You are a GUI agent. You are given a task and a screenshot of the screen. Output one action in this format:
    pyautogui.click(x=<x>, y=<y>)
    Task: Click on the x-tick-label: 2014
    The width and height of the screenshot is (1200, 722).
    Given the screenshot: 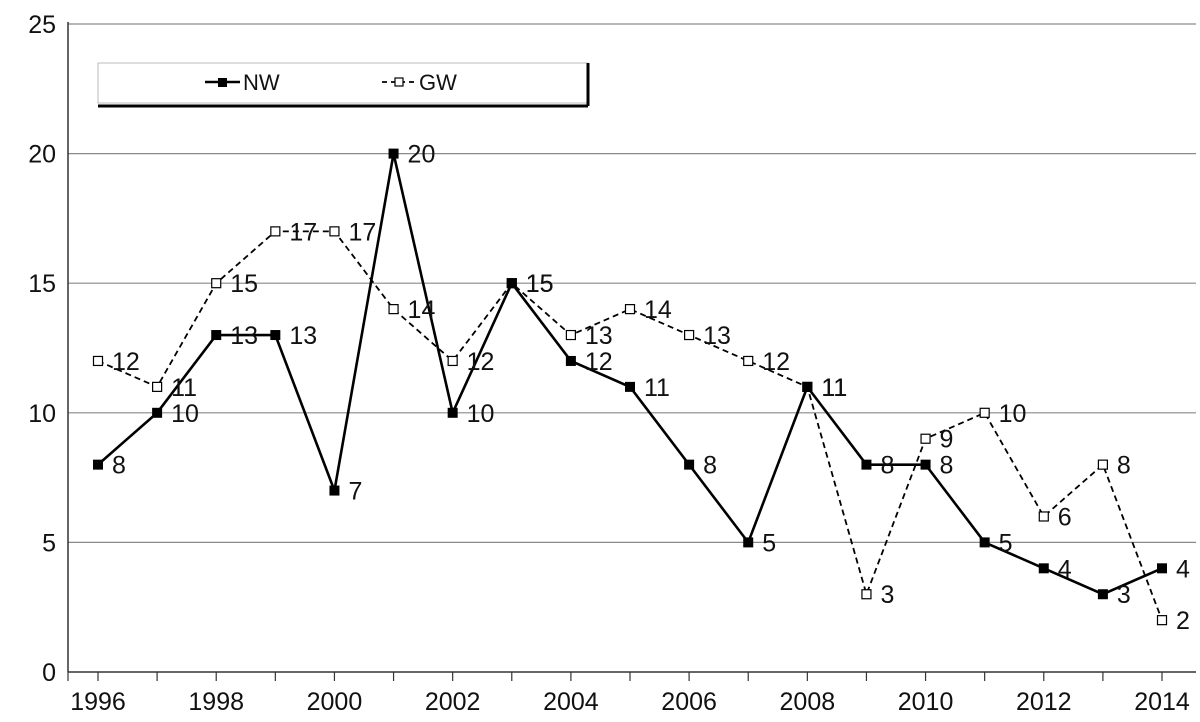 What is the action you would take?
    pyautogui.click(x=1162, y=702)
    